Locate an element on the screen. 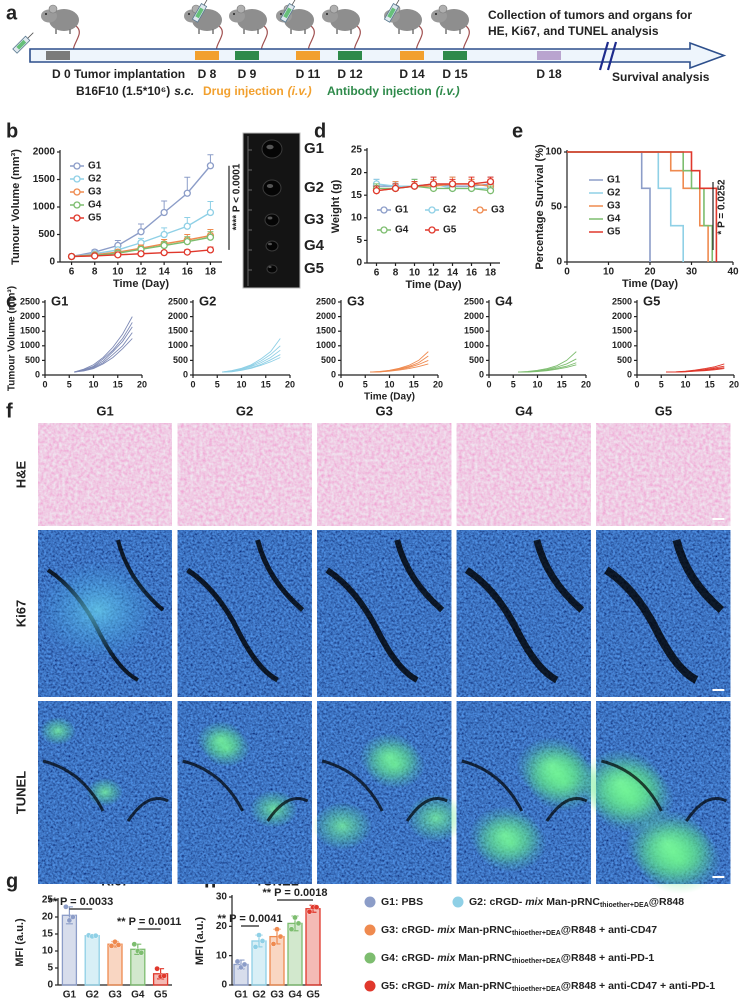 The width and height of the screenshot is (742, 1000). photo-label: G3 is located at coordinates (314, 219).